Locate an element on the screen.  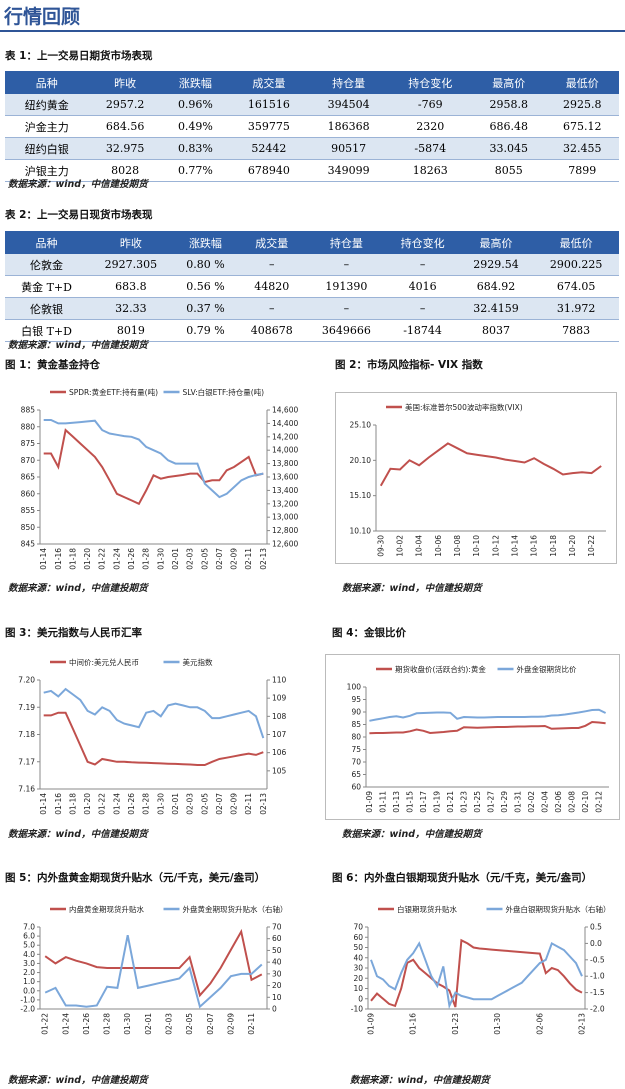
table-caption: 表 1：上一交易日期货市场表现 is located at coordinates (79, 56).